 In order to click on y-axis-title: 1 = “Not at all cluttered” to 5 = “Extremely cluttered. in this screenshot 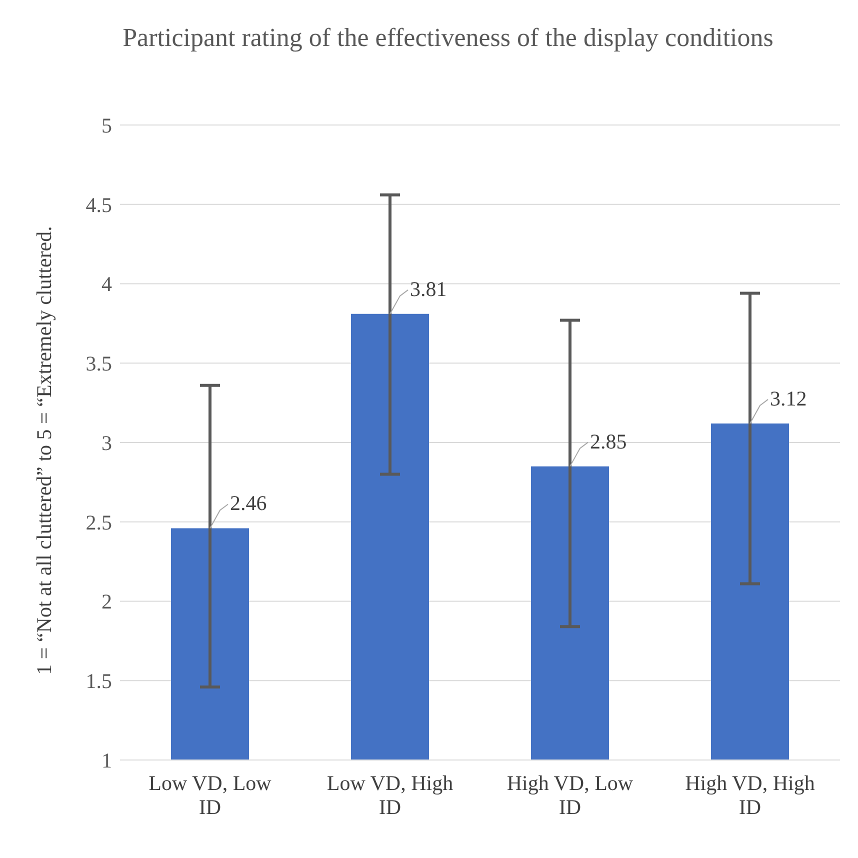, I will do `click(44, 450)`.